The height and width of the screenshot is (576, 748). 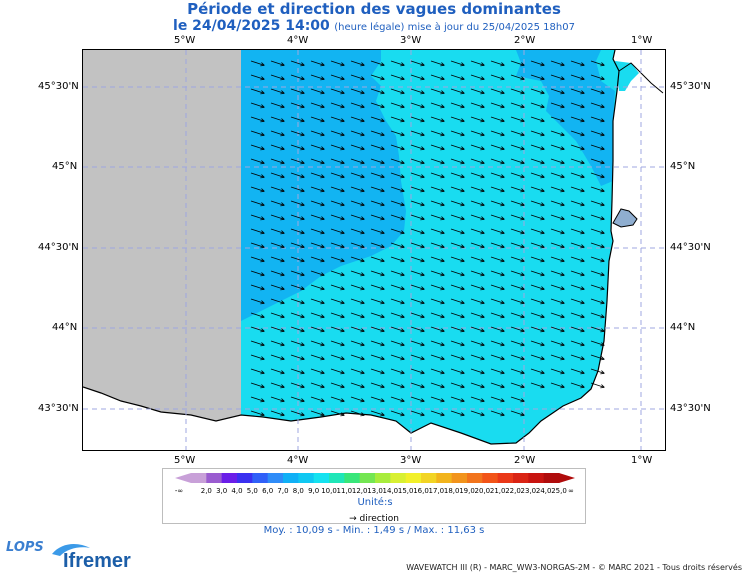 What do you see at coordinates (65, 166) in the screenshot?
I see `lat-label-left-45: 45°N` at bounding box center [65, 166].